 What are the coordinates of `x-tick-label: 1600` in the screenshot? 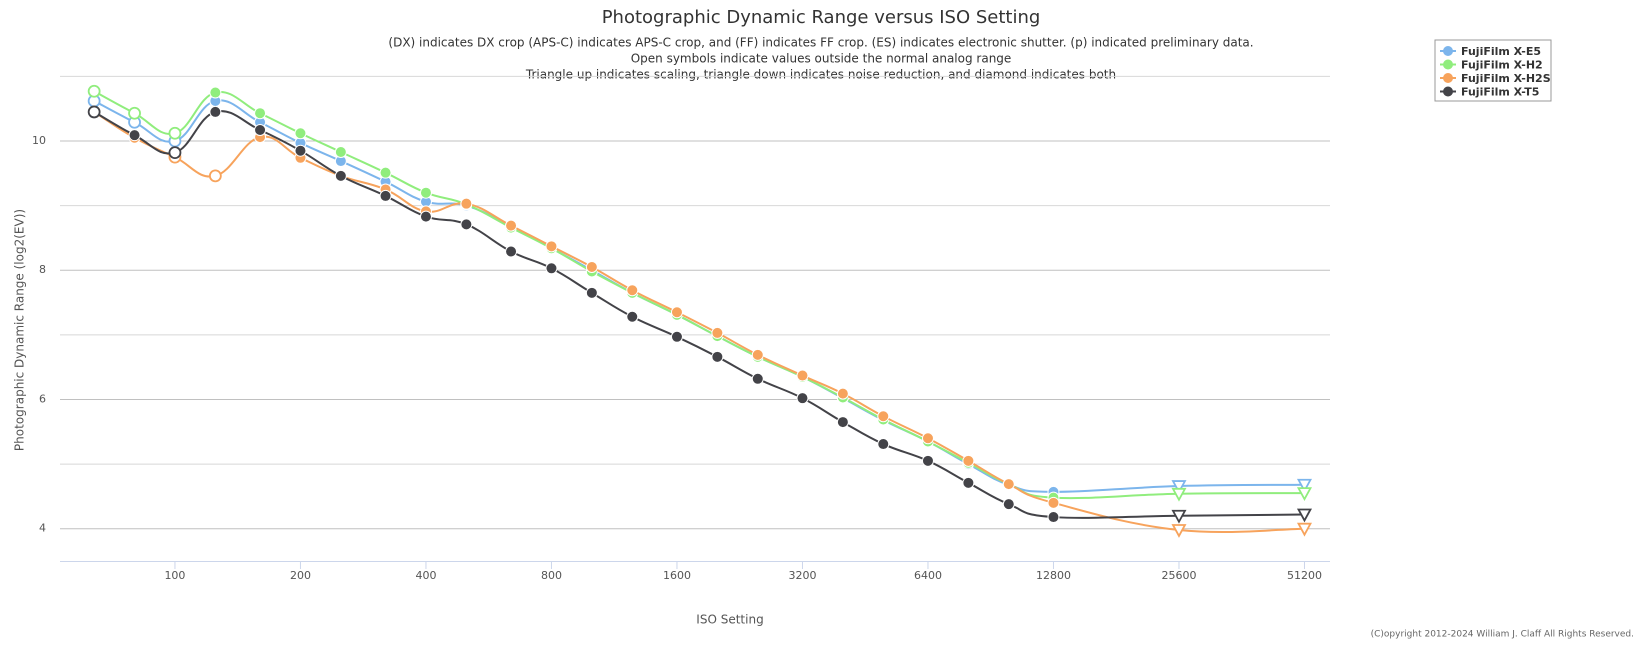 It's located at (677, 575).